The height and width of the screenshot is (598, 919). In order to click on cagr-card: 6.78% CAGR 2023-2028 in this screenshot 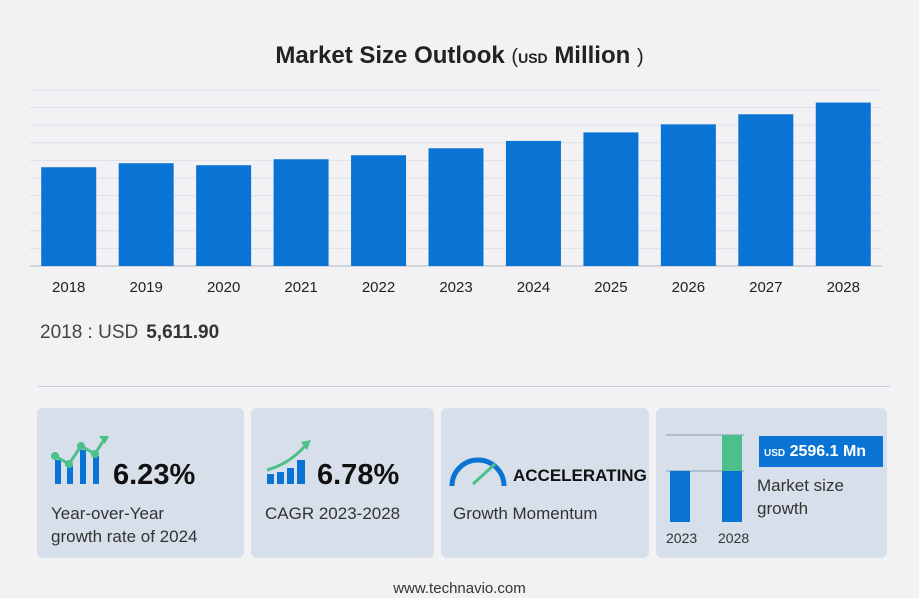, I will do `click(342, 483)`.